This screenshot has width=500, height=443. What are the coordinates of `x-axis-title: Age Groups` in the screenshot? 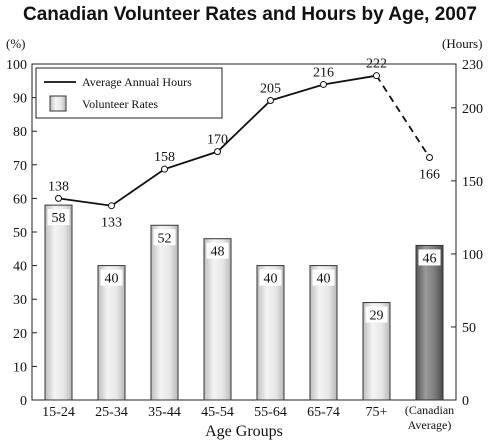 It's located at (244, 431).